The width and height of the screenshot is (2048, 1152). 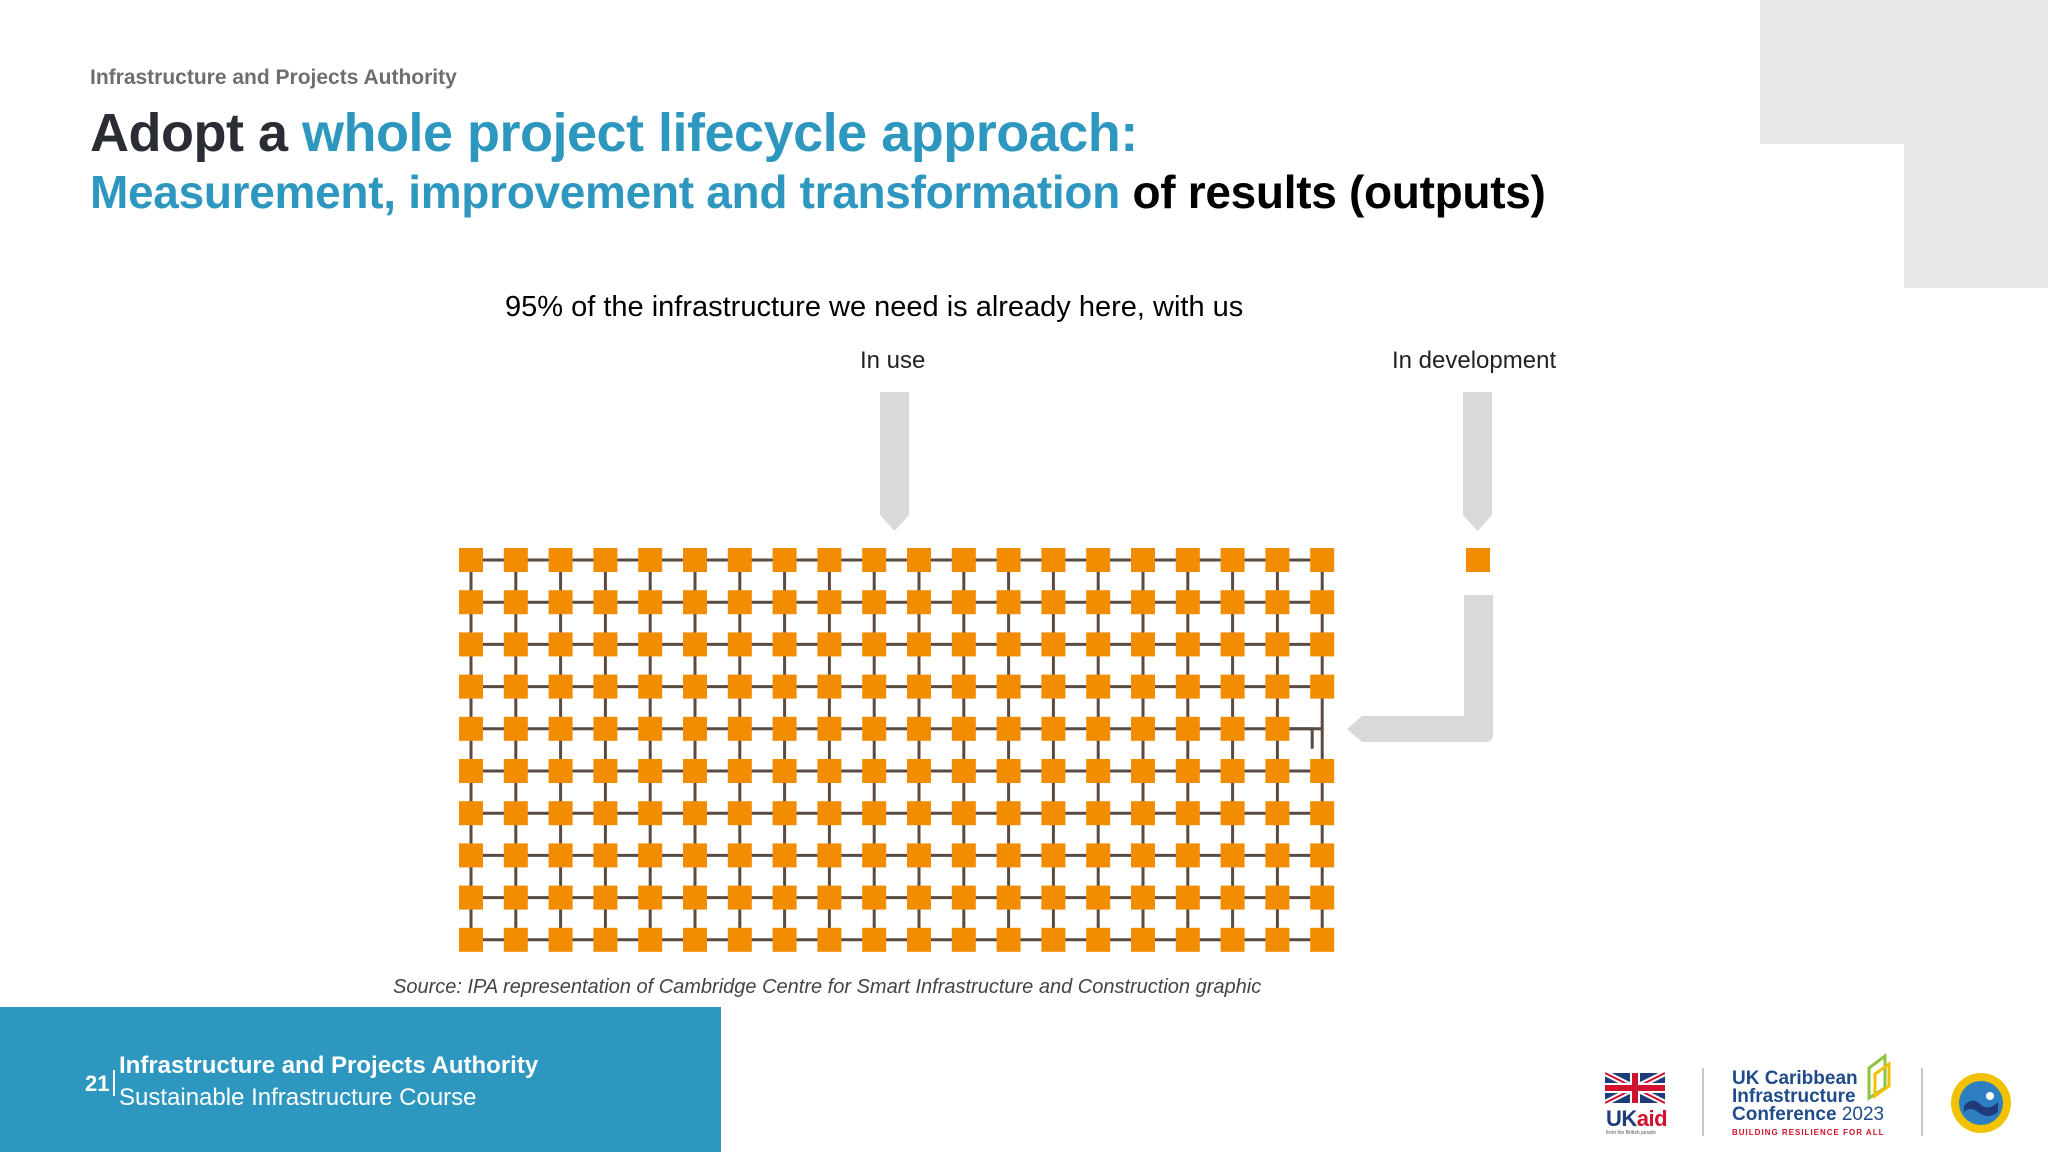 I want to click on conference-name-line-1: UK Caribbean, so click(x=1795, y=1078).